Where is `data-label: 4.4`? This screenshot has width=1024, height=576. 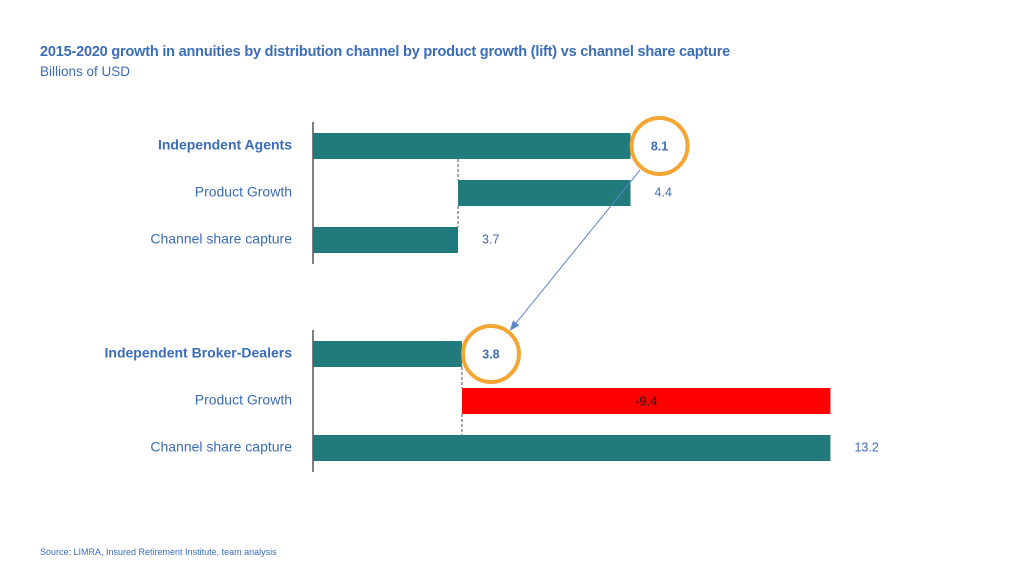 data-label: 4.4 is located at coordinates (663, 192).